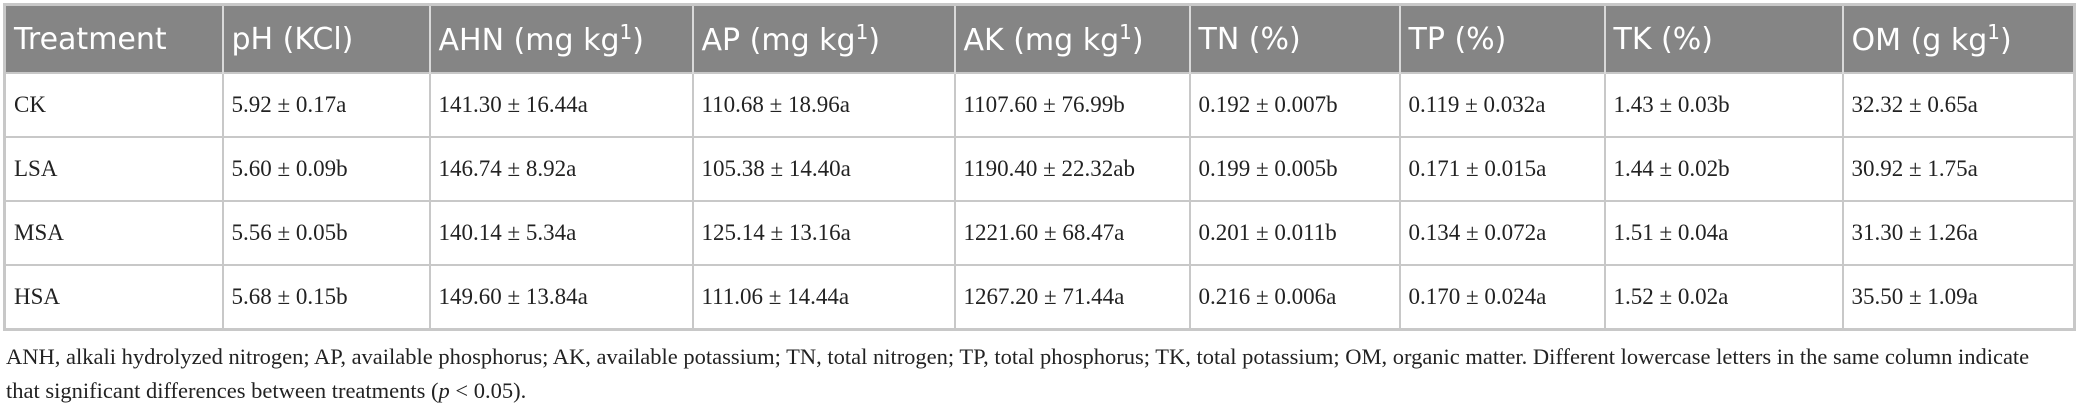 Image resolution: width=2076 pixels, height=411 pixels. What do you see at coordinates (1958, 105) in the screenshot?
I see `table-cell: 32.32 ± 0.65a` at bounding box center [1958, 105].